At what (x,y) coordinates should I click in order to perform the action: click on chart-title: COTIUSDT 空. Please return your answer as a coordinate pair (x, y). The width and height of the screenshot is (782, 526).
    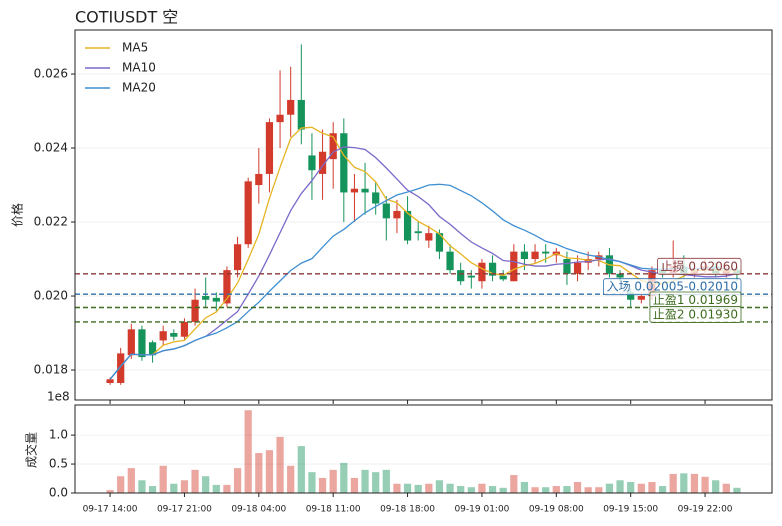
    Looking at the image, I should click on (126, 17).